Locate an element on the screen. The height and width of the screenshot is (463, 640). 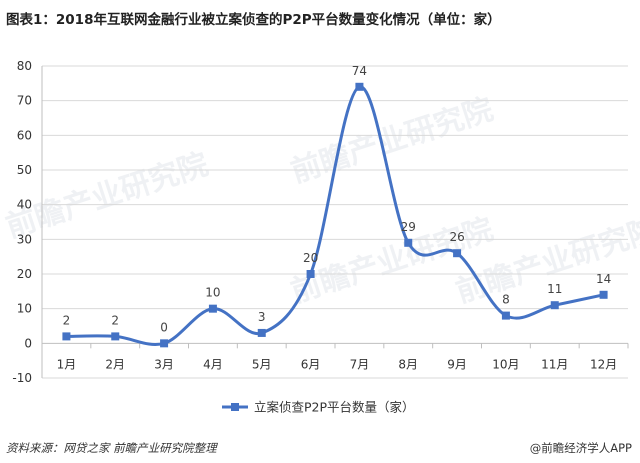
legend-swatch-marker is located at coordinates (235, 407).